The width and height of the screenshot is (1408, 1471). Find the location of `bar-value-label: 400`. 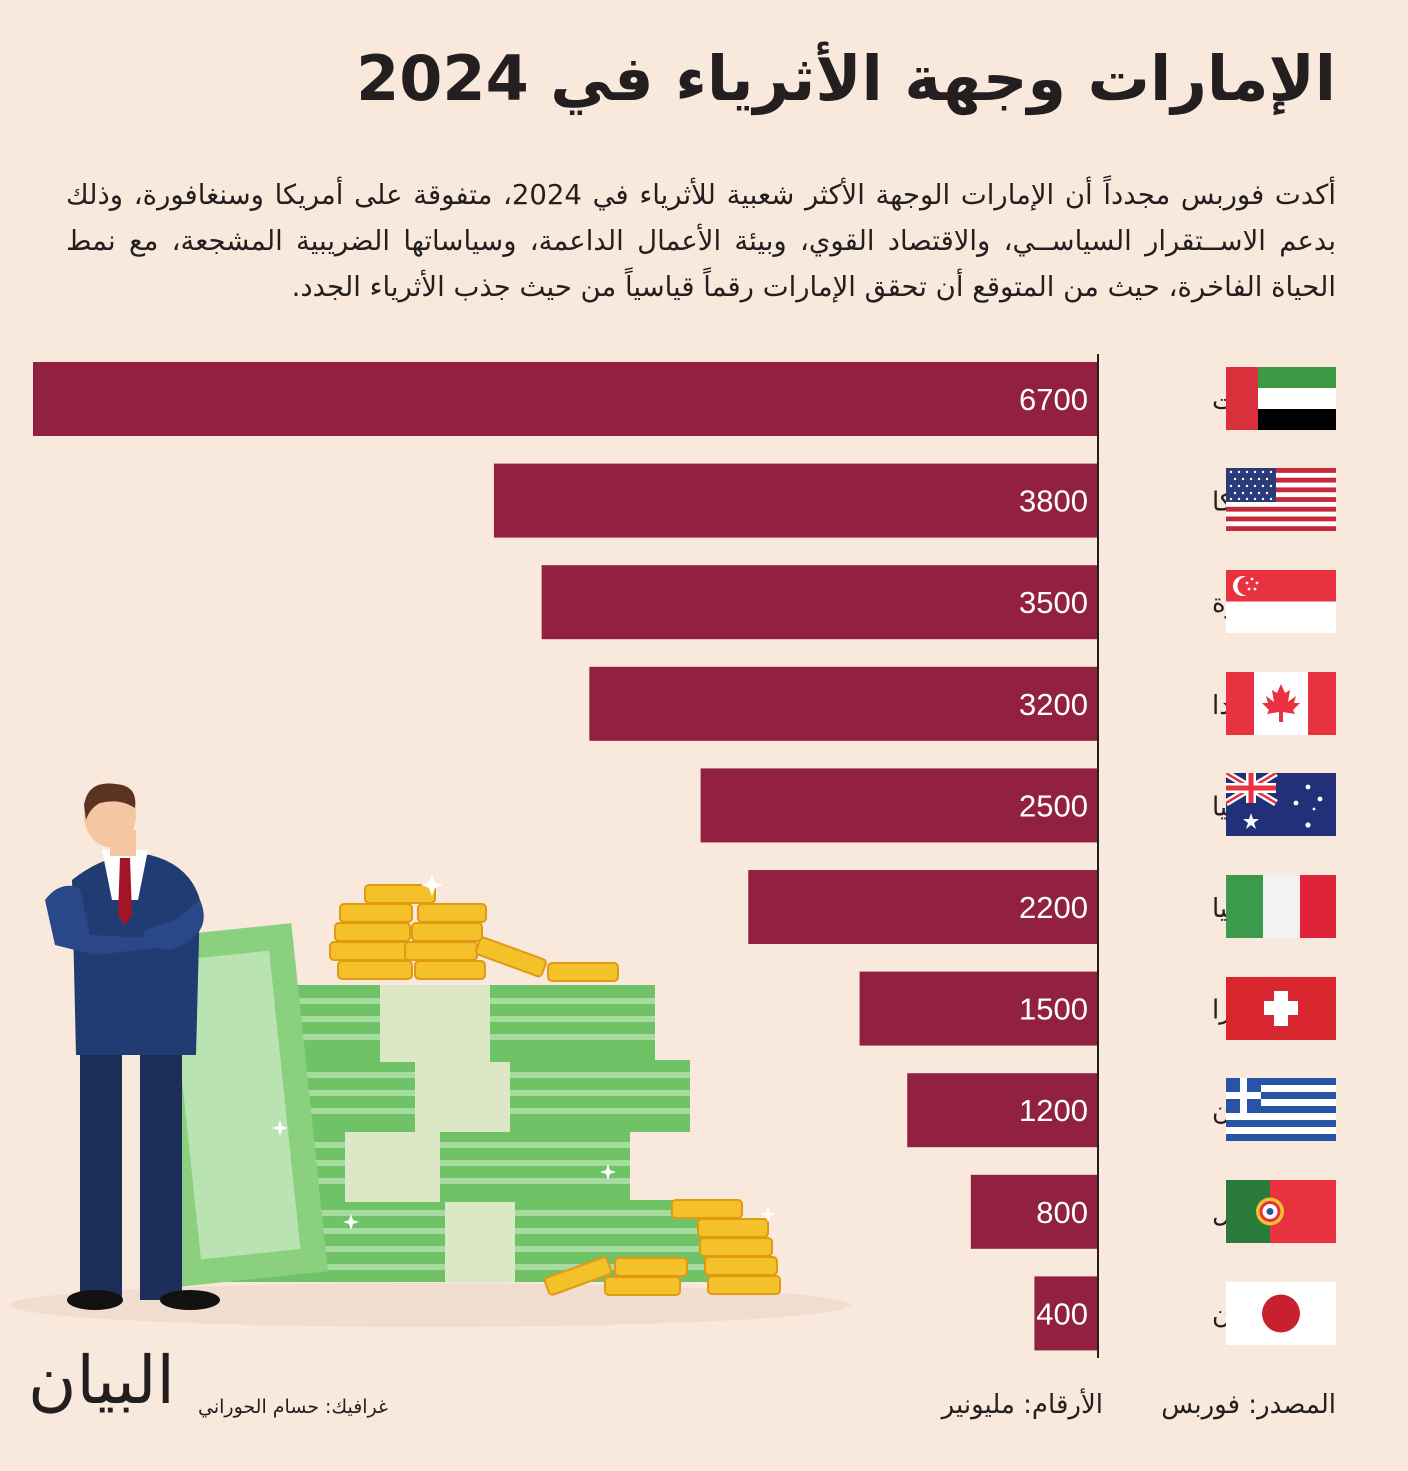

bar-value-label: 400 is located at coordinates (1062, 1313).